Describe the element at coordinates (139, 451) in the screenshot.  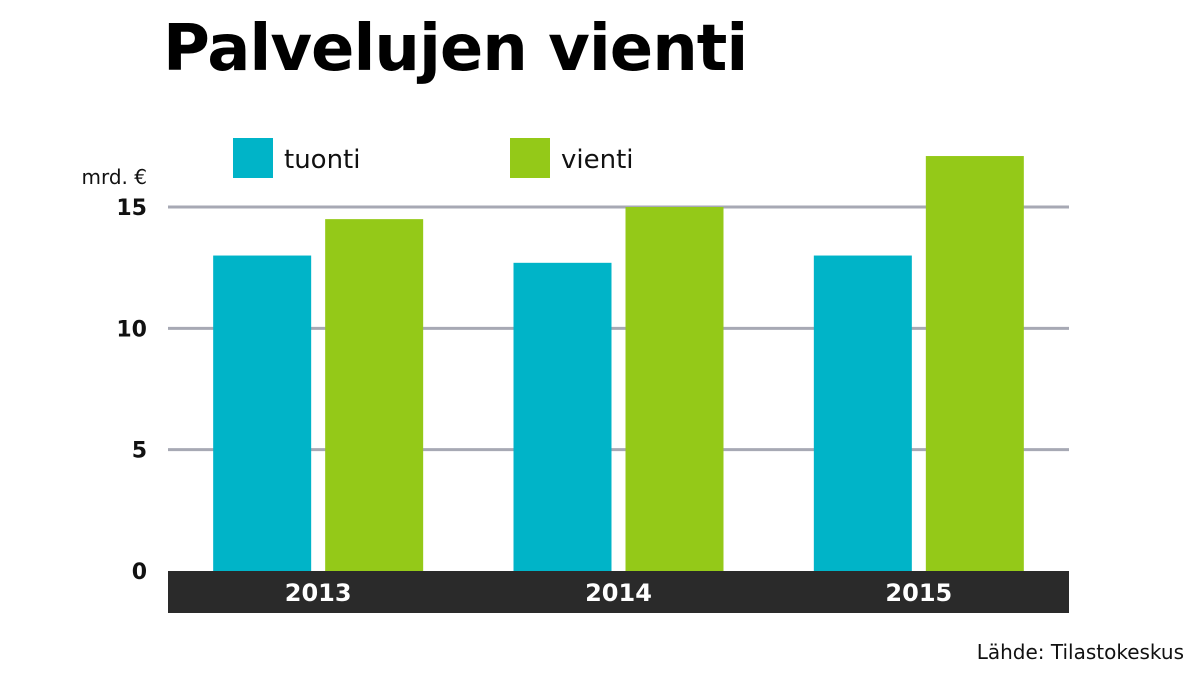
I see `y-tick-label: 5` at that location.